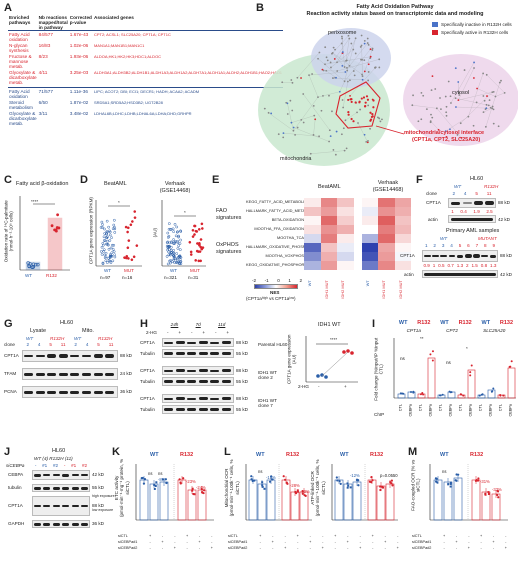 Image resolution: width=520 pixels, height=580 pixels. What do you see at coordinates (10, 391) in the screenshot?
I see `g-row-label: PCNA` at bounding box center [10, 391].